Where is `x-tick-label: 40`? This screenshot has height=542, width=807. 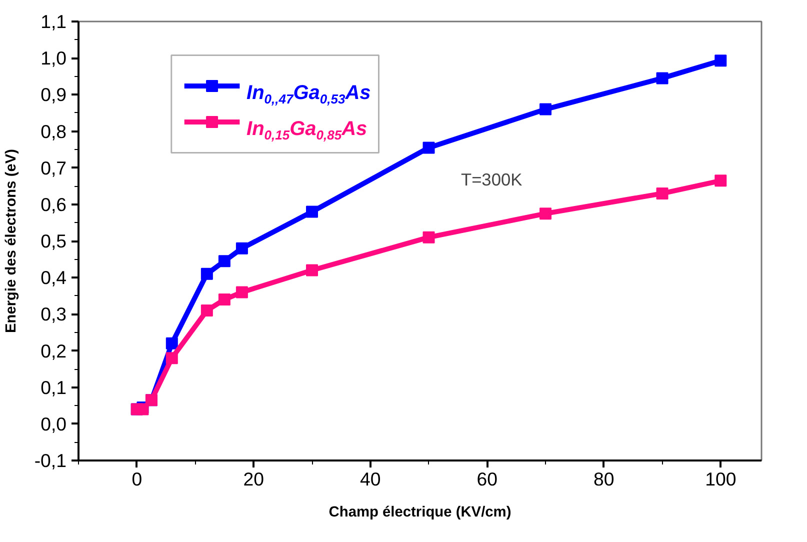 x-tick-label: 40 is located at coordinates (370, 479).